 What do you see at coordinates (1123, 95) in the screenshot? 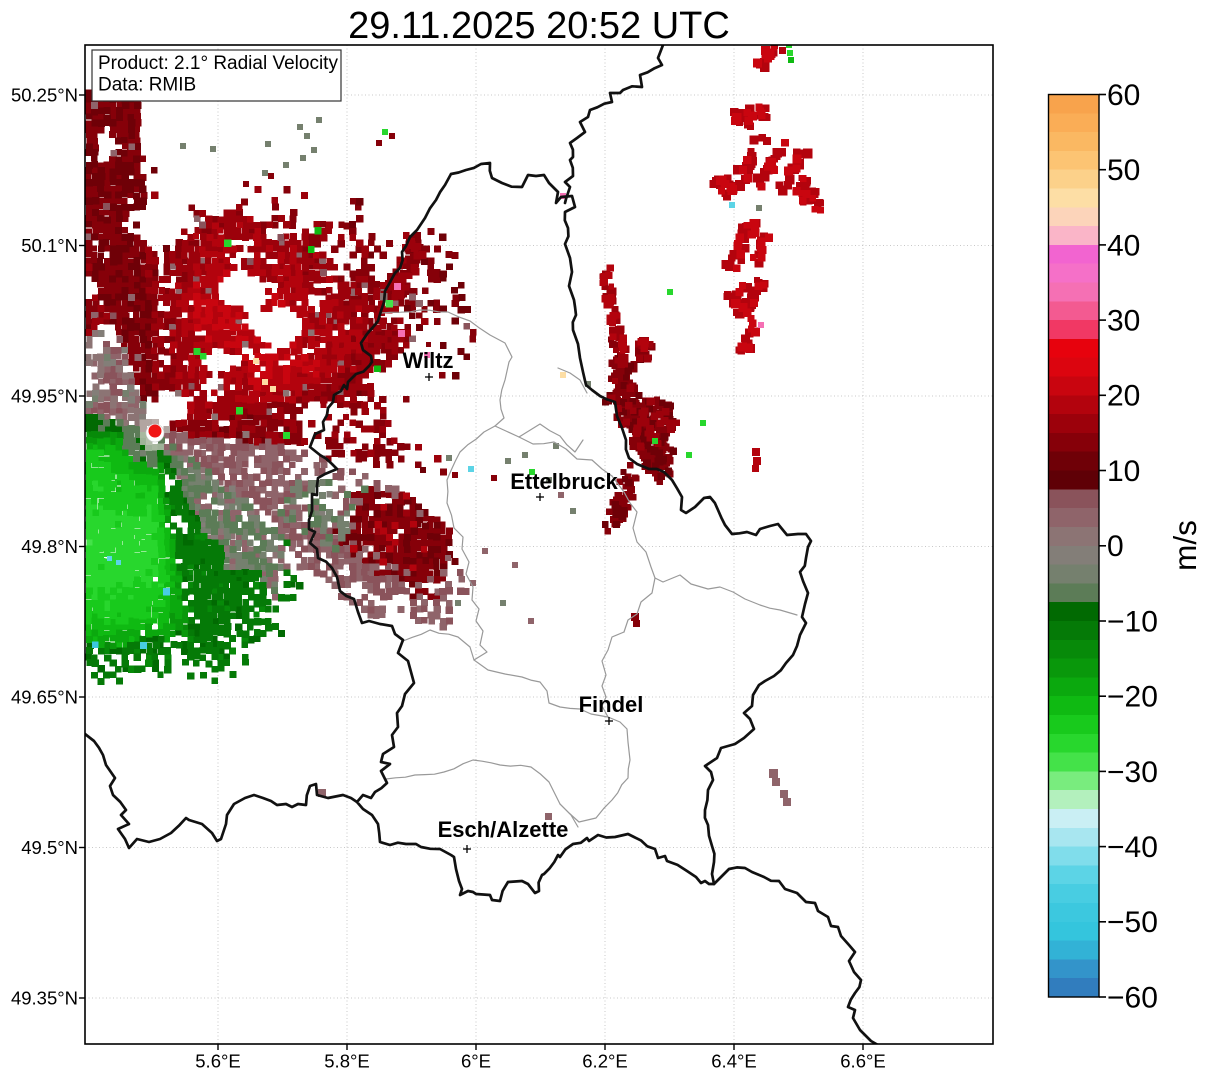
I see `svg-text: 60` at bounding box center [1123, 95].